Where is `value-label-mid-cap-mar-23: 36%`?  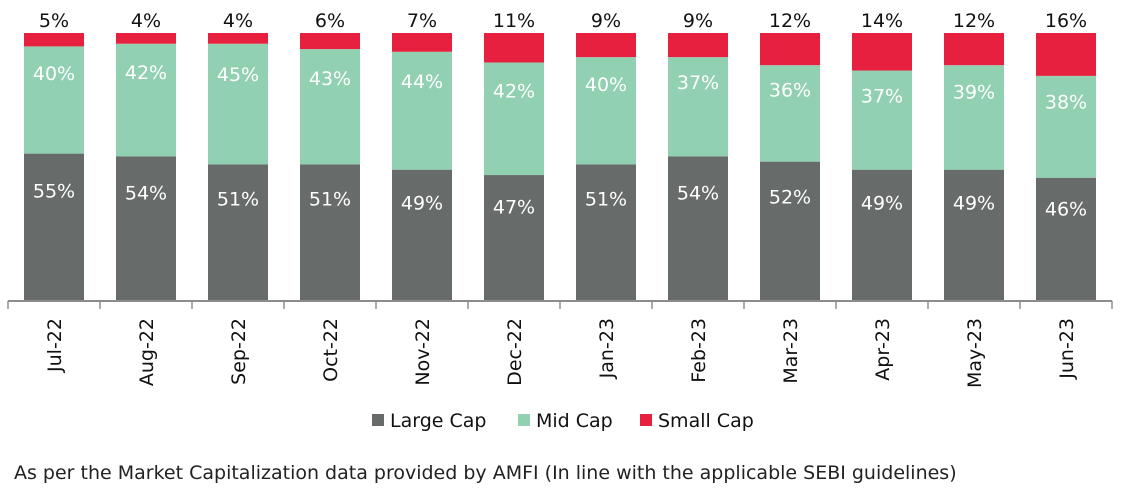
value-label-mid-cap-mar-23: 36% is located at coordinates (790, 90).